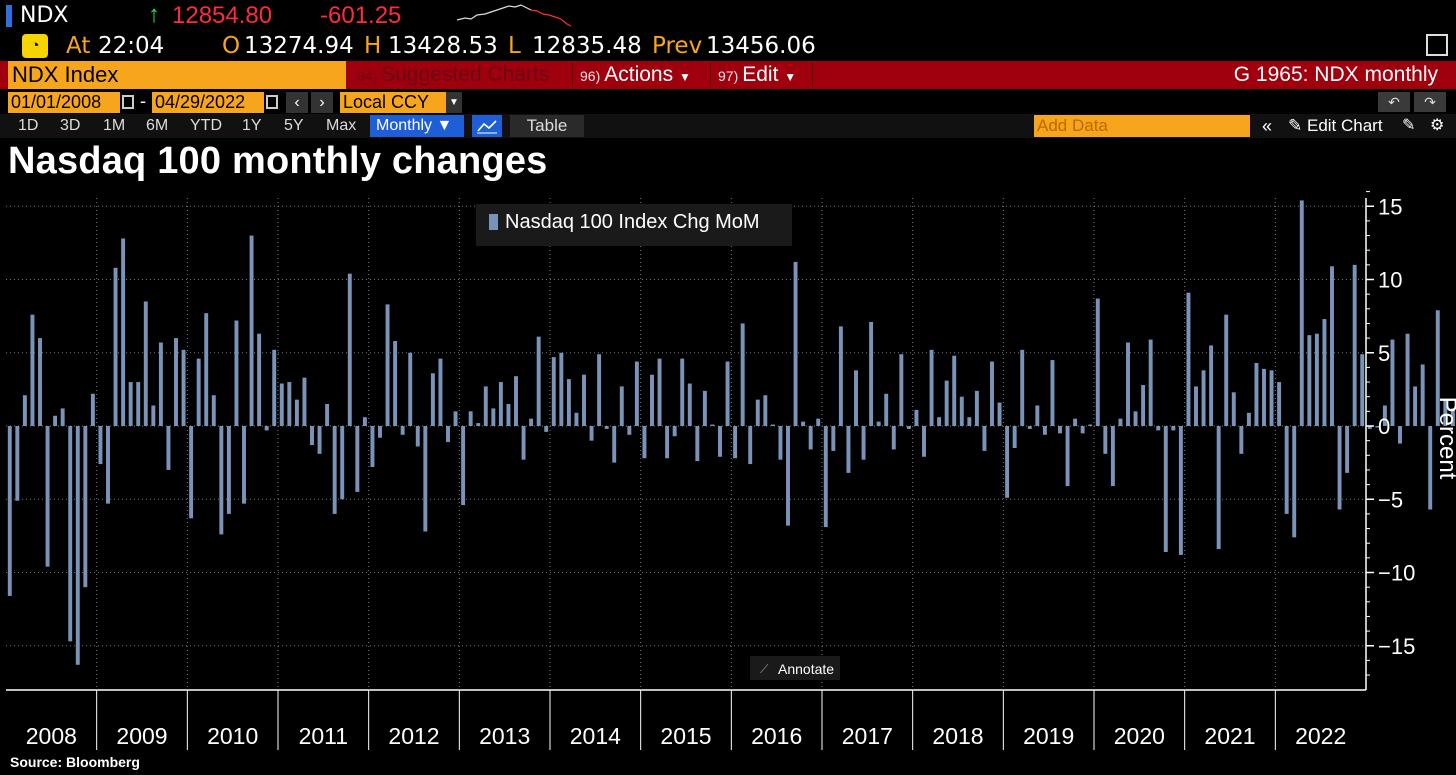  What do you see at coordinates (75, 762) in the screenshot?
I see `source-note: Source: Bloomberg` at bounding box center [75, 762].